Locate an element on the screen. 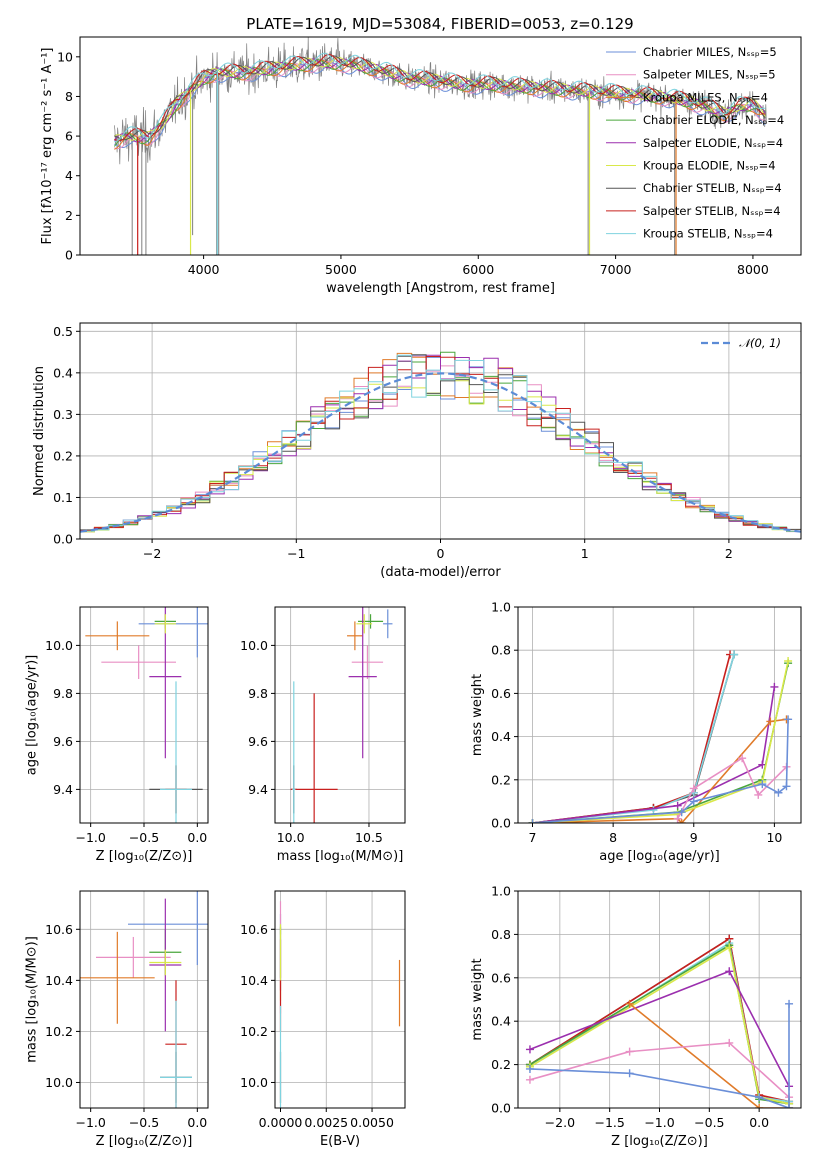  x-tick-label: 0 is located at coordinates (441, 553).